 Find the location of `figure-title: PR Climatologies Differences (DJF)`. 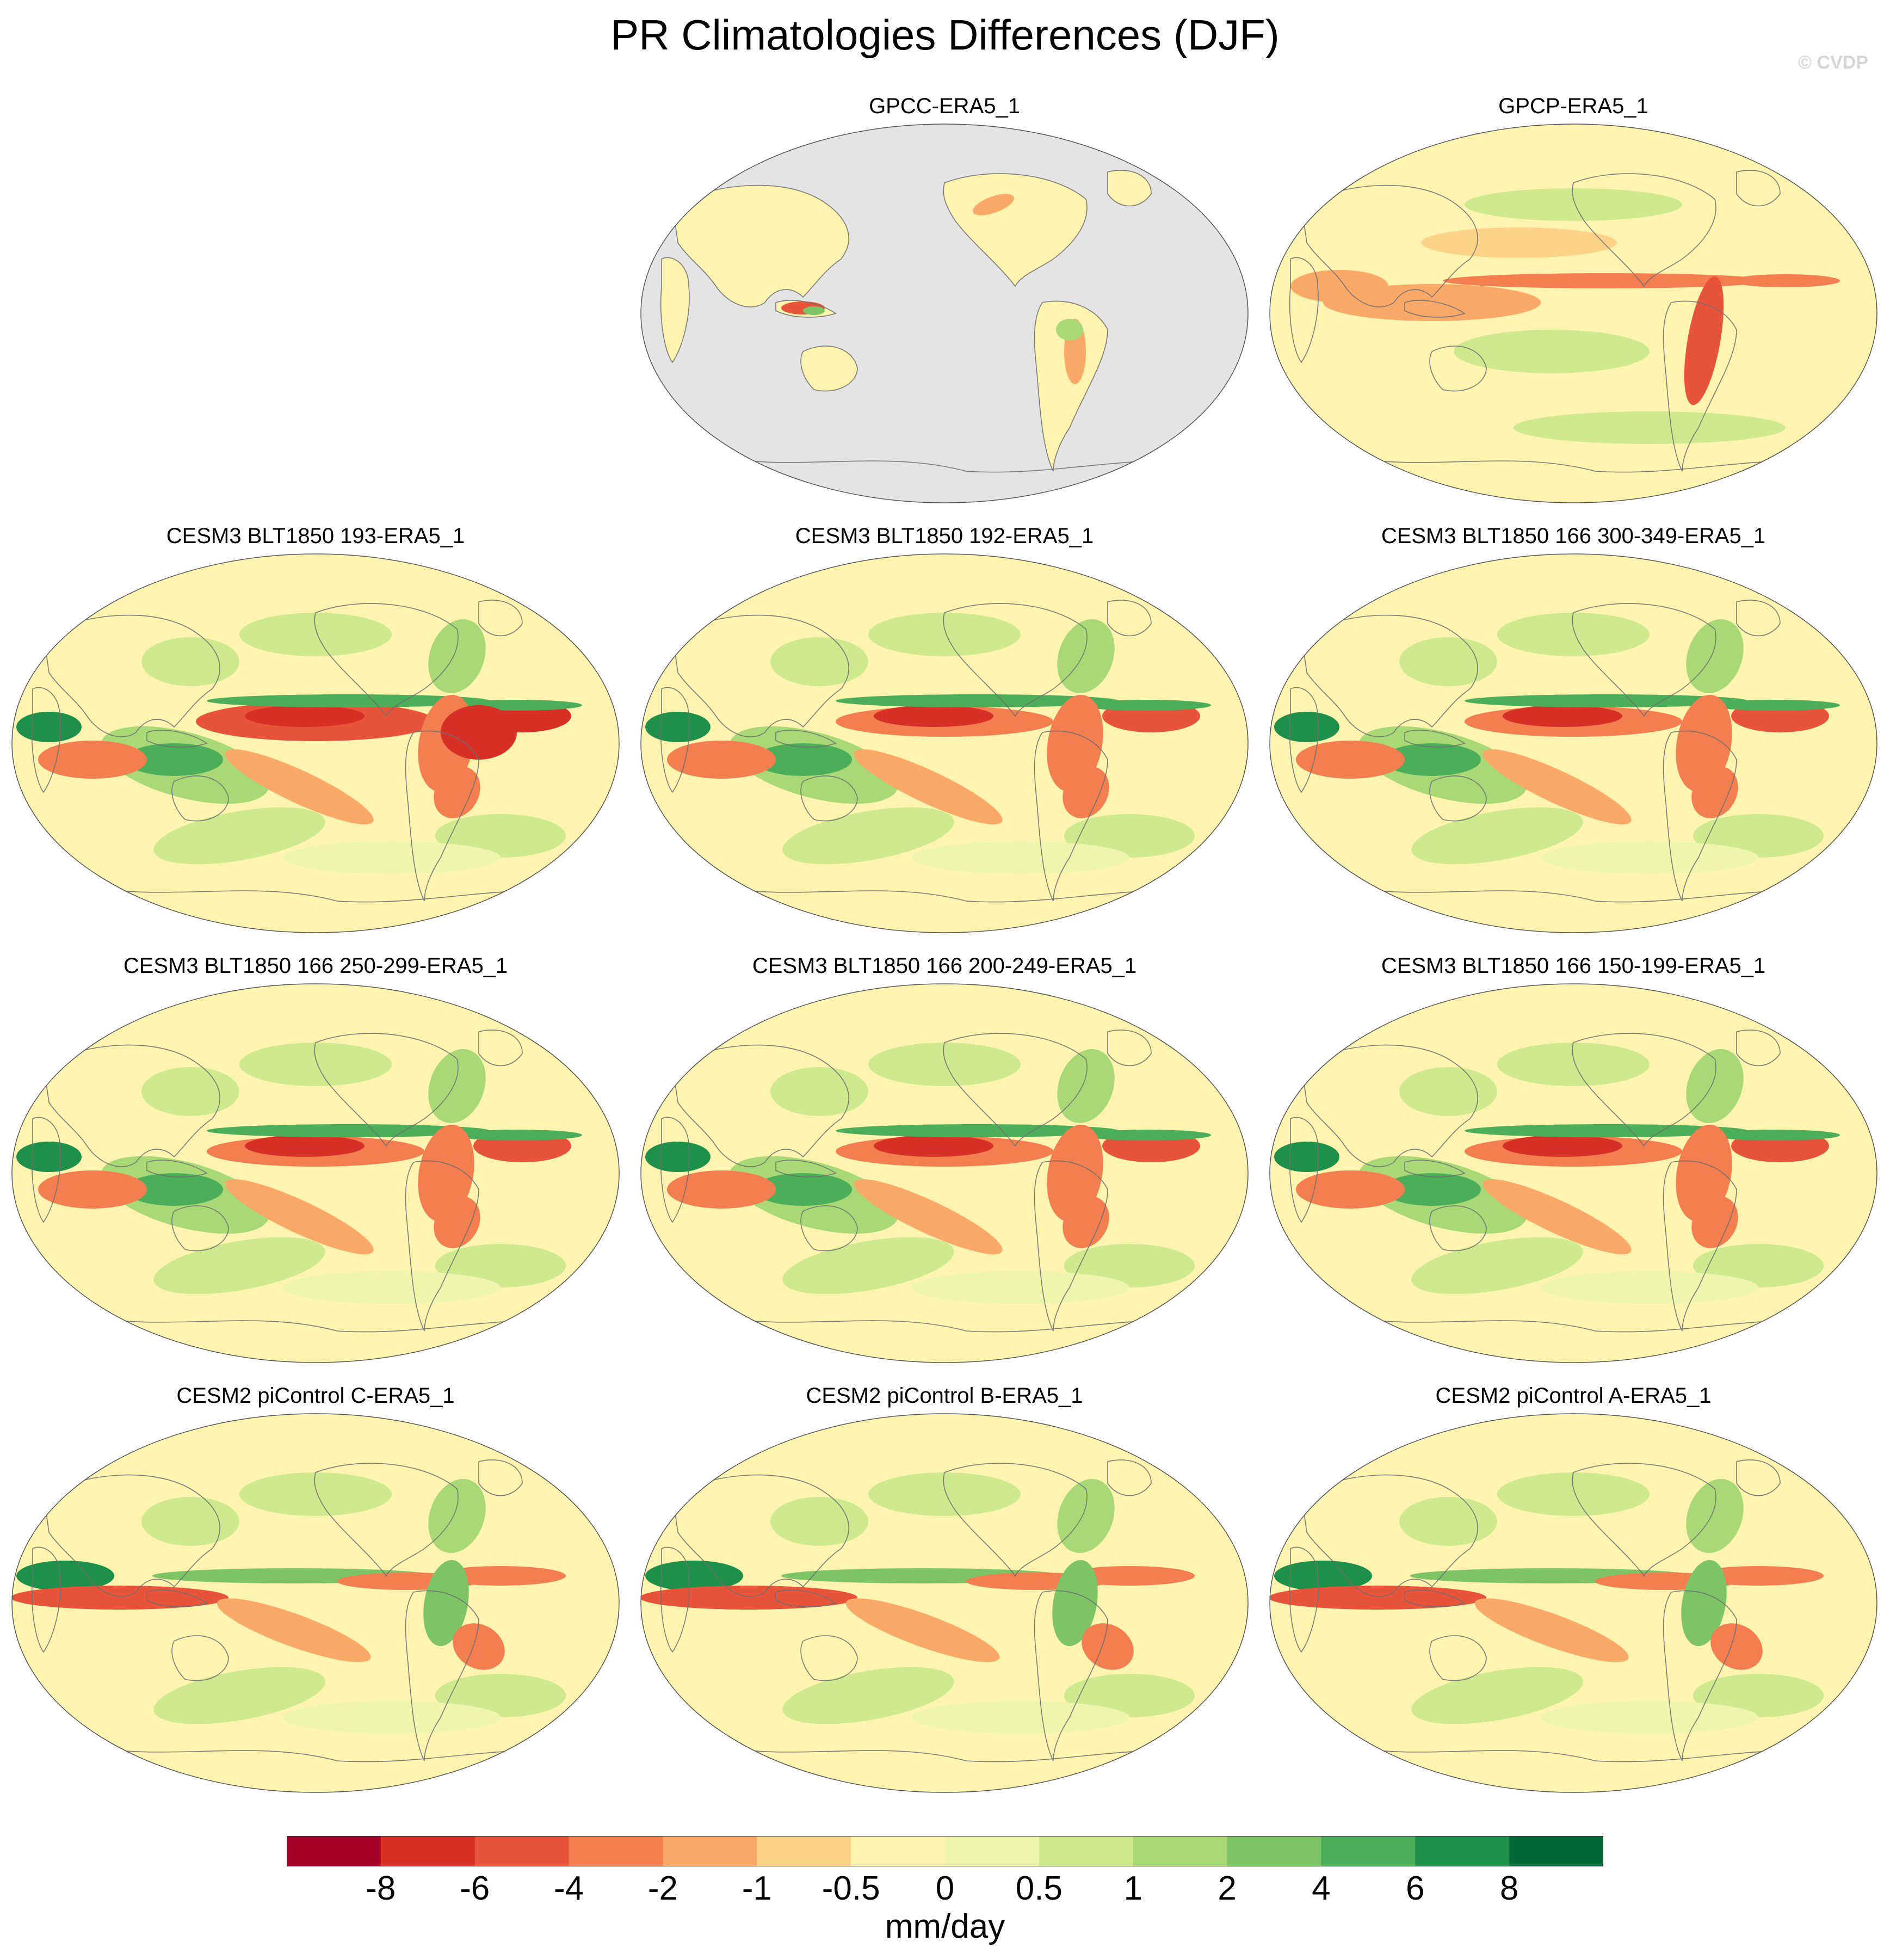

figure-title: PR Climatologies Differences (DJF) is located at coordinates (945, 35).